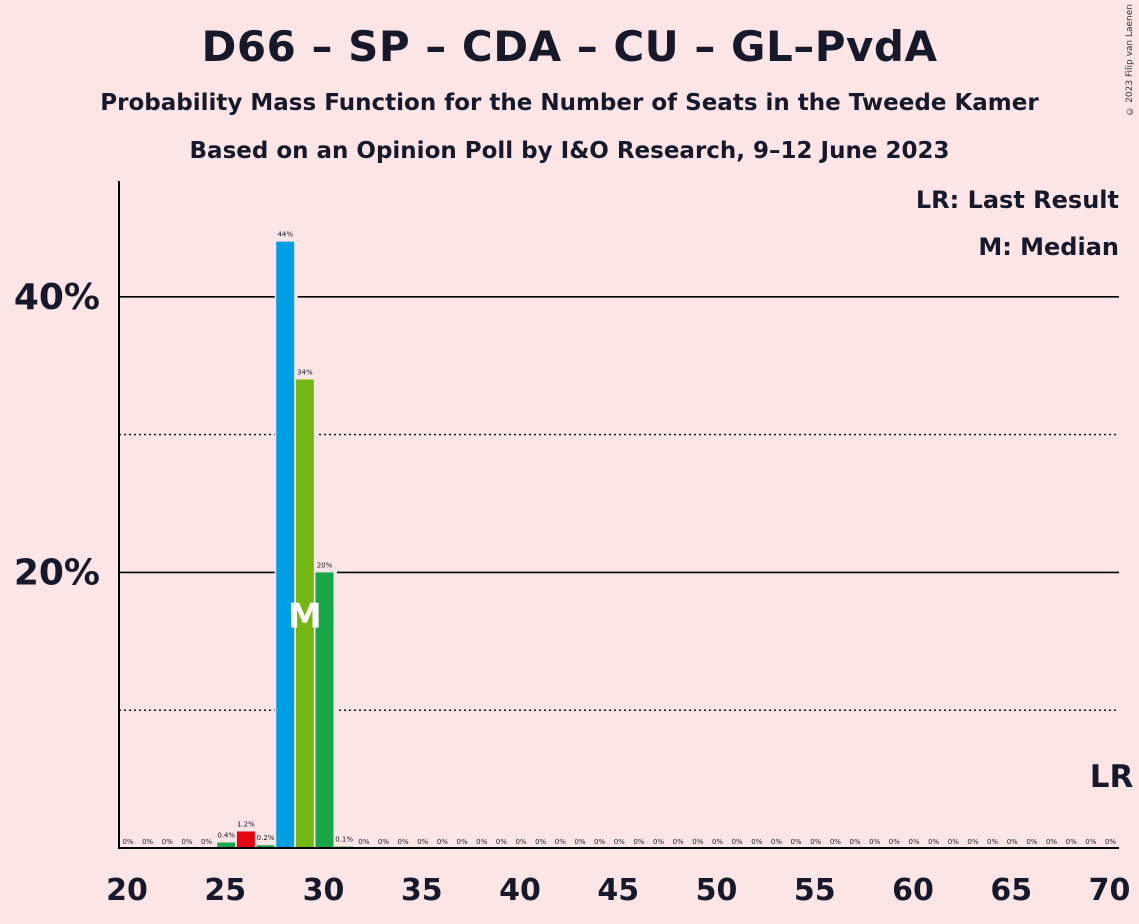 This screenshot has width=1139, height=924. What do you see at coordinates (325, 565) in the screenshot?
I see `data-label: 20%` at bounding box center [325, 565].